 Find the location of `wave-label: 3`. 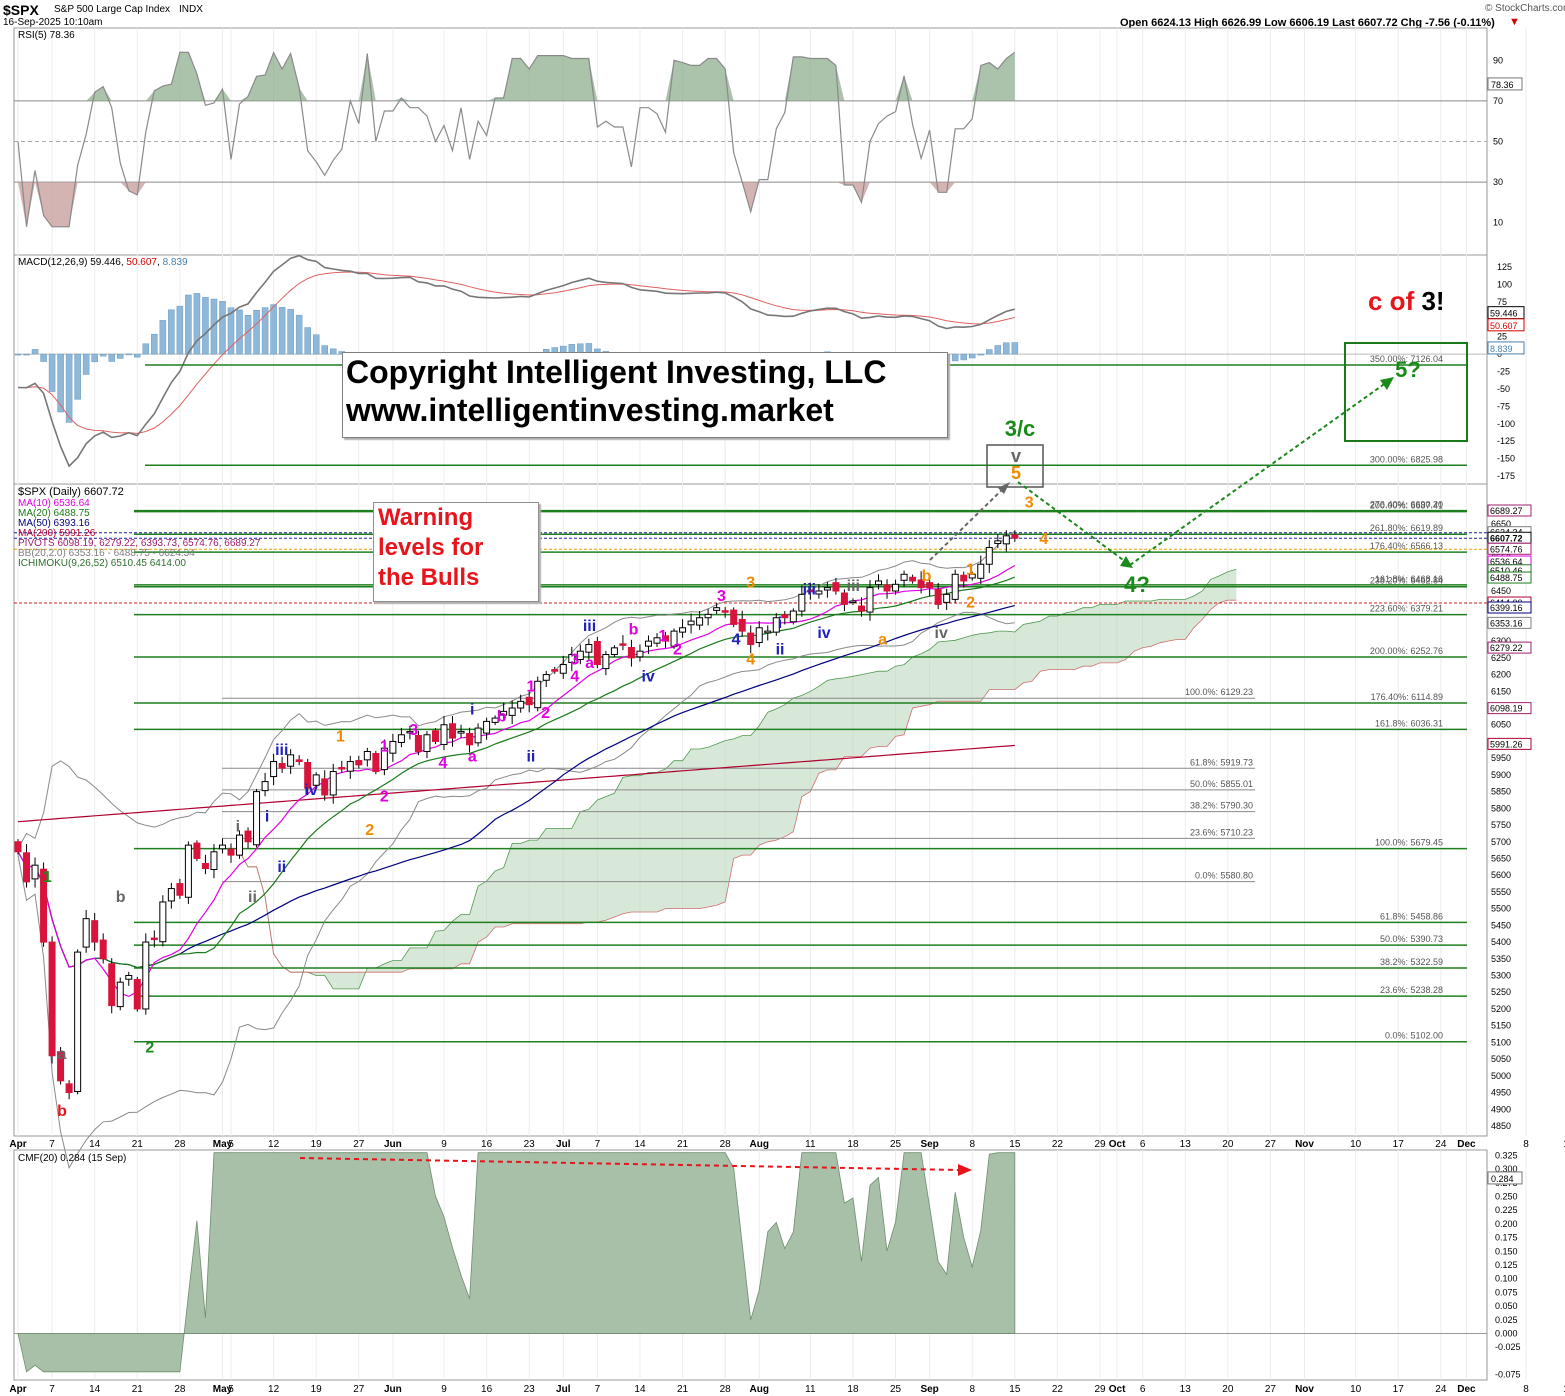

wave-label: 3 is located at coordinates (574, 660).